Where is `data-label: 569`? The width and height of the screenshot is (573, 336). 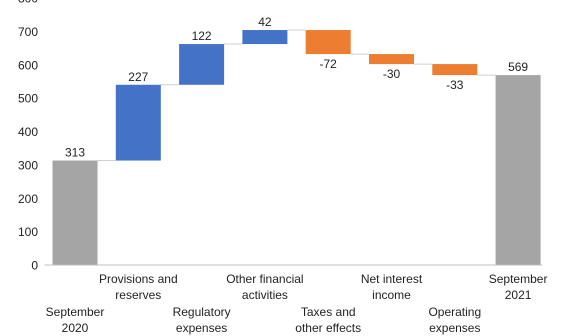
data-label: 569 is located at coordinates (518, 67).